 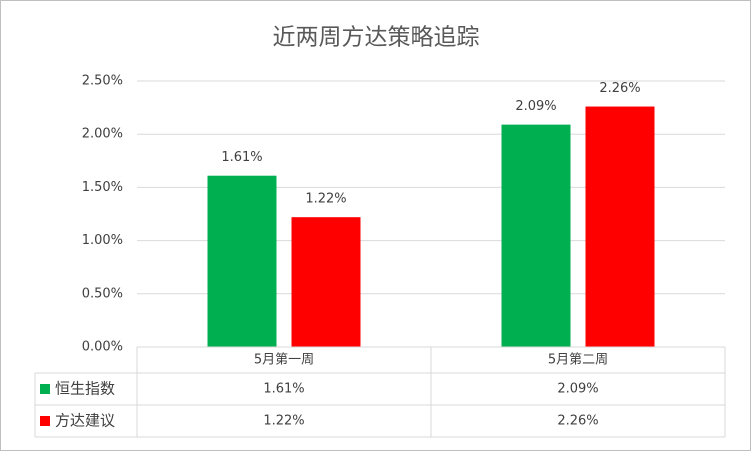 What do you see at coordinates (102, 134) in the screenshot?
I see `y-tick-label: 2.00%` at bounding box center [102, 134].